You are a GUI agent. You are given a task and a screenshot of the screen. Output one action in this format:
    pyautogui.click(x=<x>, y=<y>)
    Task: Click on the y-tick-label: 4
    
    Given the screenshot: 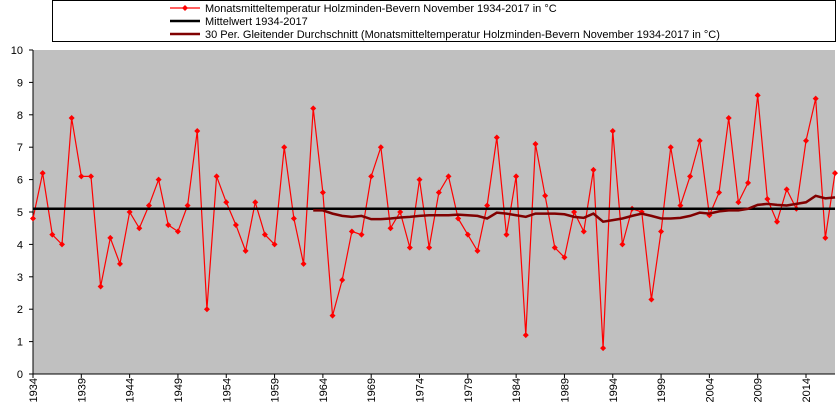 What is the action you would take?
    pyautogui.click(x=20, y=245)
    